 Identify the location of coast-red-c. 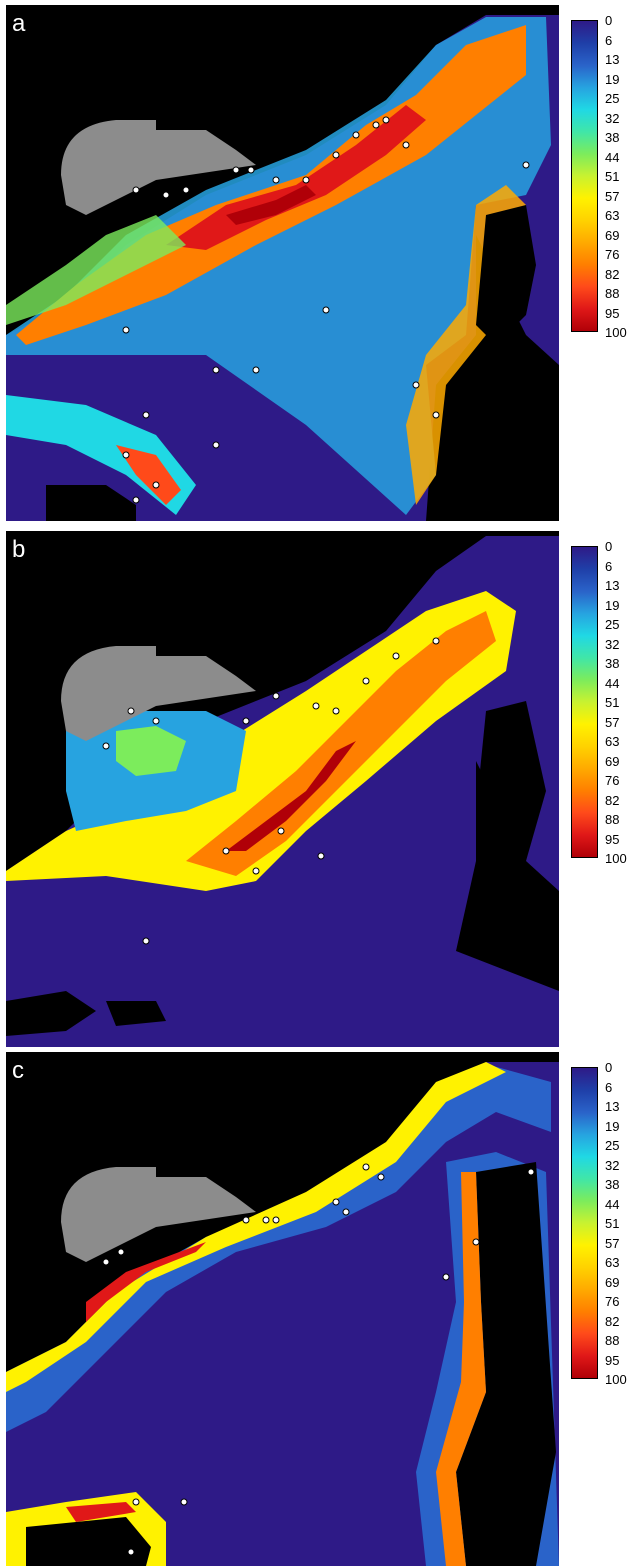
(146, 1282).